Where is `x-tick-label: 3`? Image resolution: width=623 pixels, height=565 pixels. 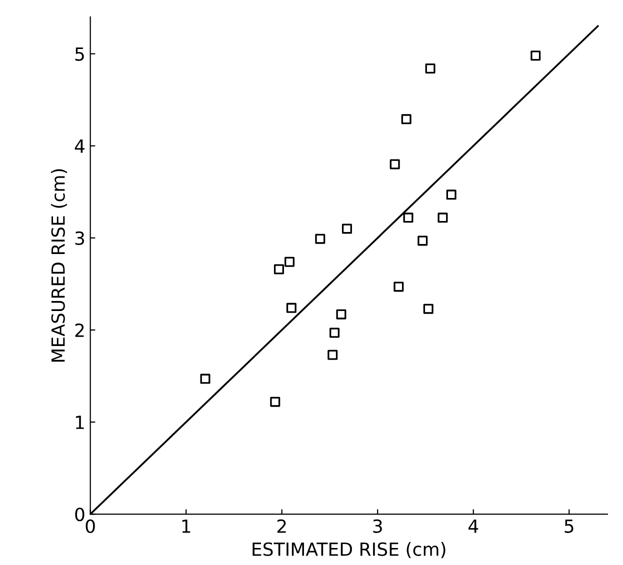
x-tick-label: 3 is located at coordinates (377, 526).